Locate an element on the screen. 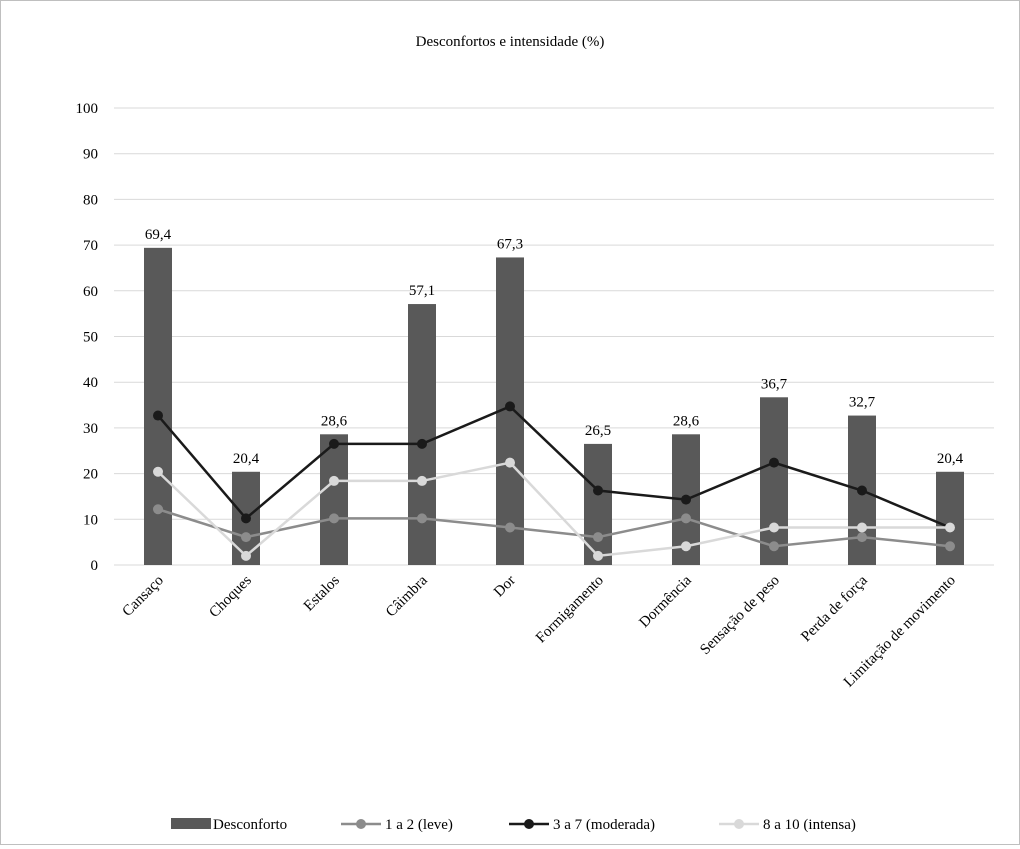 This screenshot has height=849, width=1020. y-tick-label: 30 is located at coordinates (90, 429).